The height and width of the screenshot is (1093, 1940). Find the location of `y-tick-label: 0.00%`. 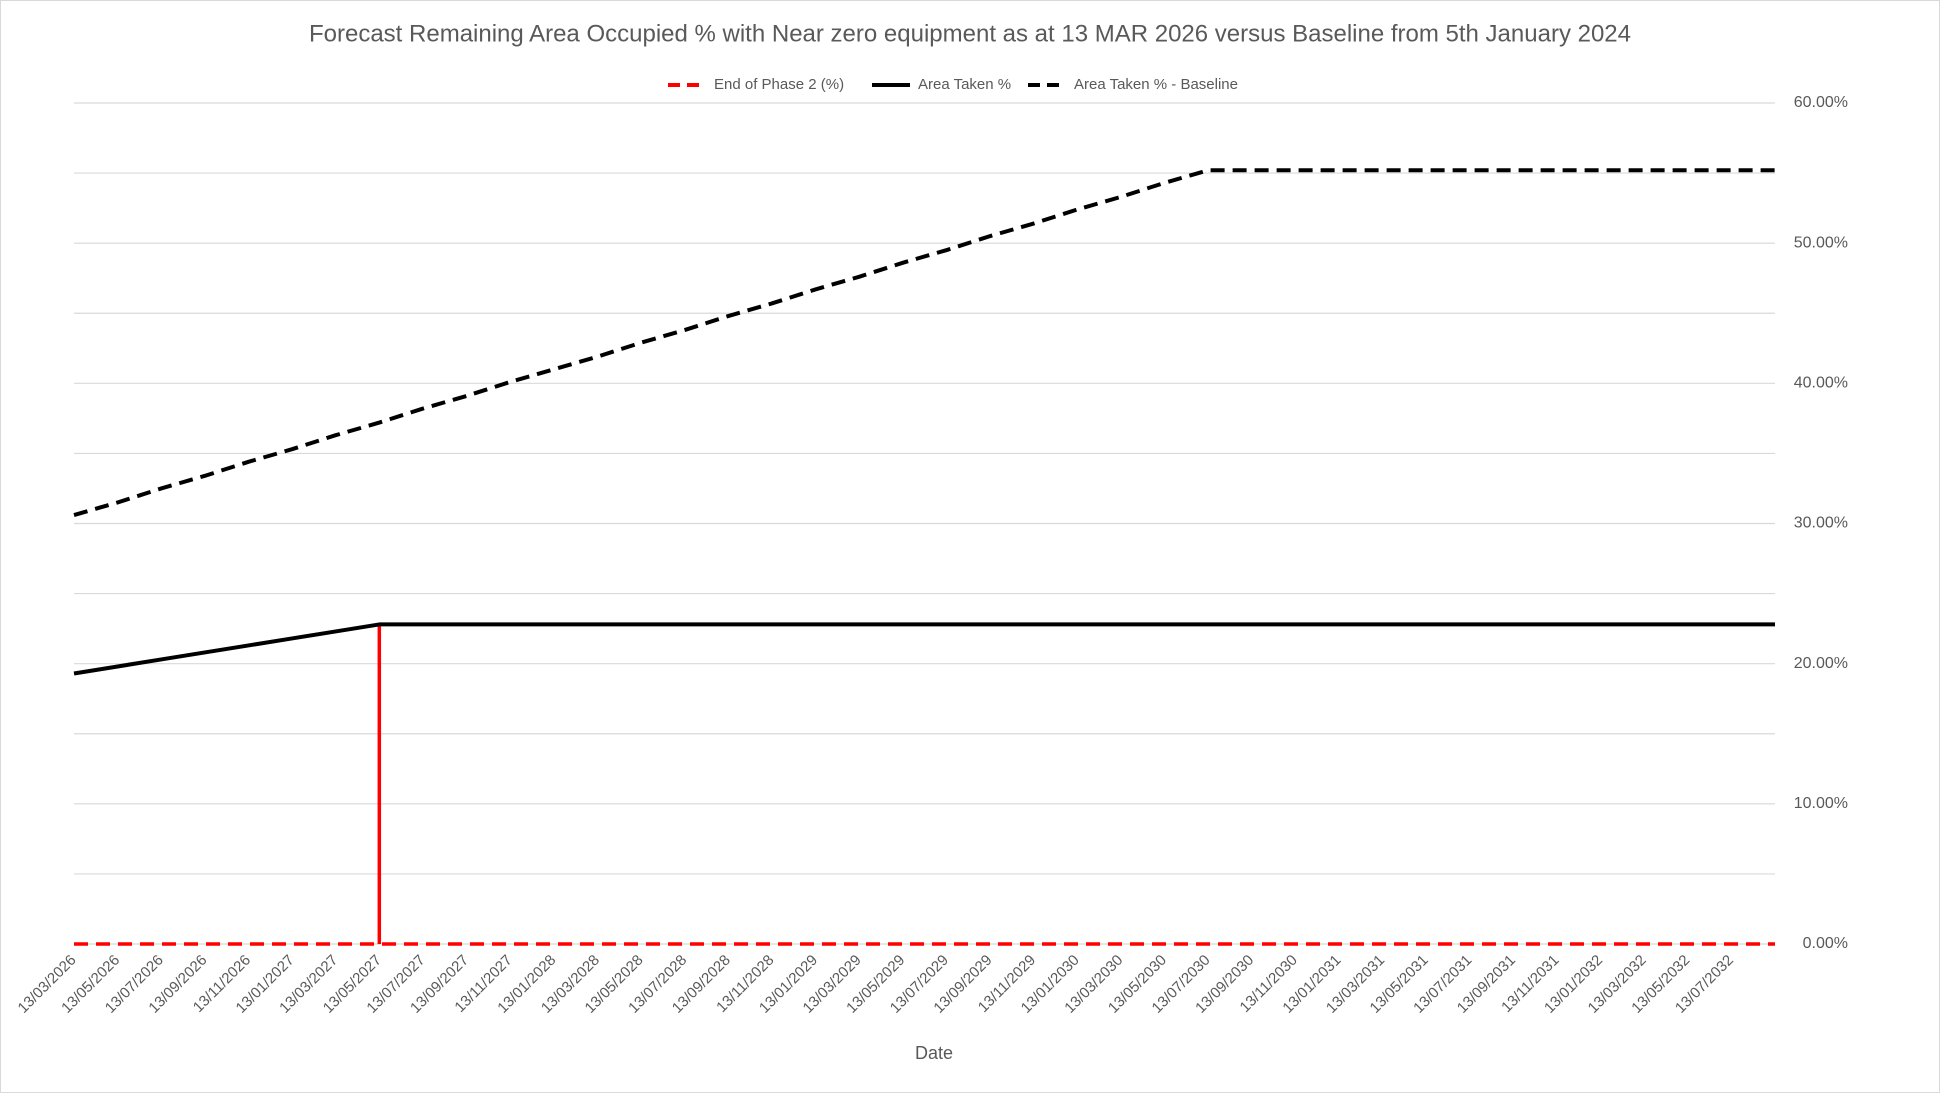

y-tick-label: 0.00% is located at coordinates (1825, 943).